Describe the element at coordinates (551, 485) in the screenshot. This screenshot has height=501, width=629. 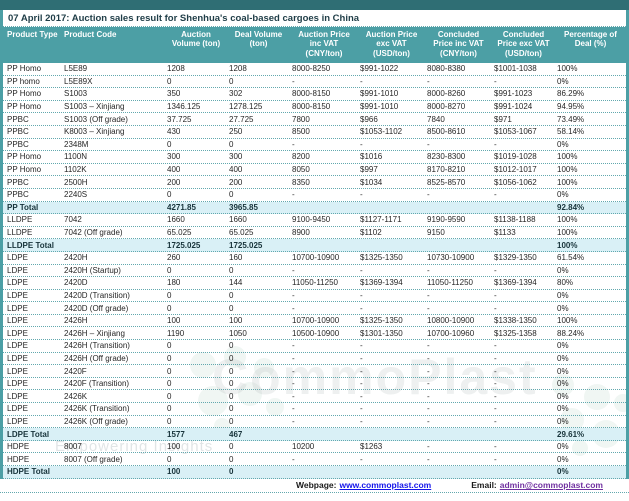
I see `email-link: admin@commoplast.com` at that location.